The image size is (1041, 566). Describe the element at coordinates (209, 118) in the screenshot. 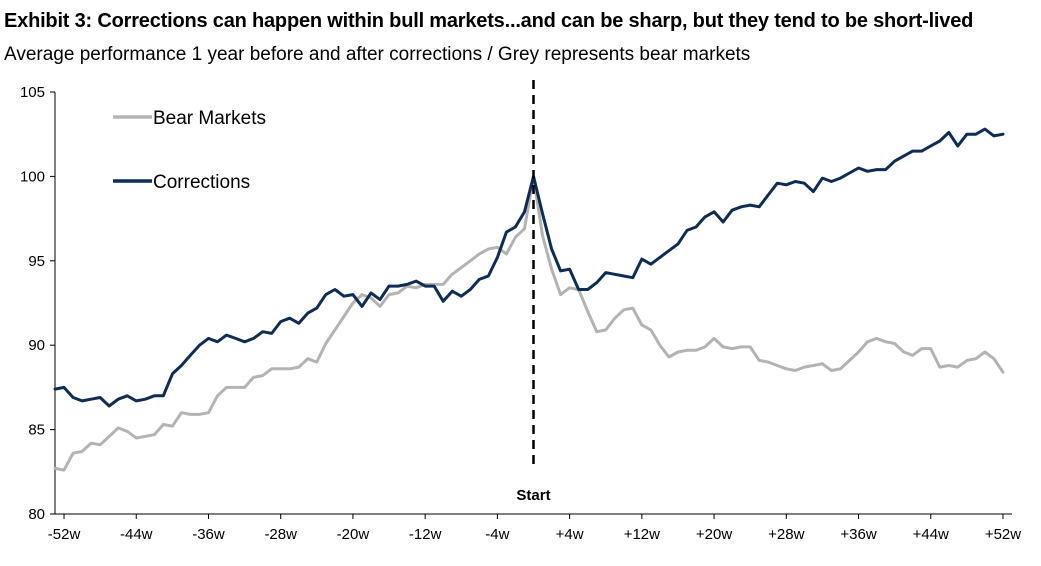

I see `legend-label-bear-markets: Bear Markets` at that location.